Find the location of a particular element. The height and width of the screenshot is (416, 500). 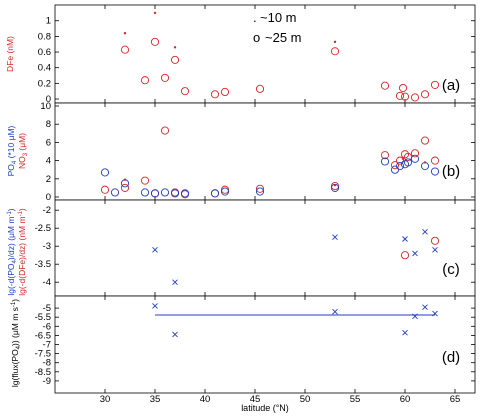

y-tick-label: -3.5 is located at coordinates (43, 264).